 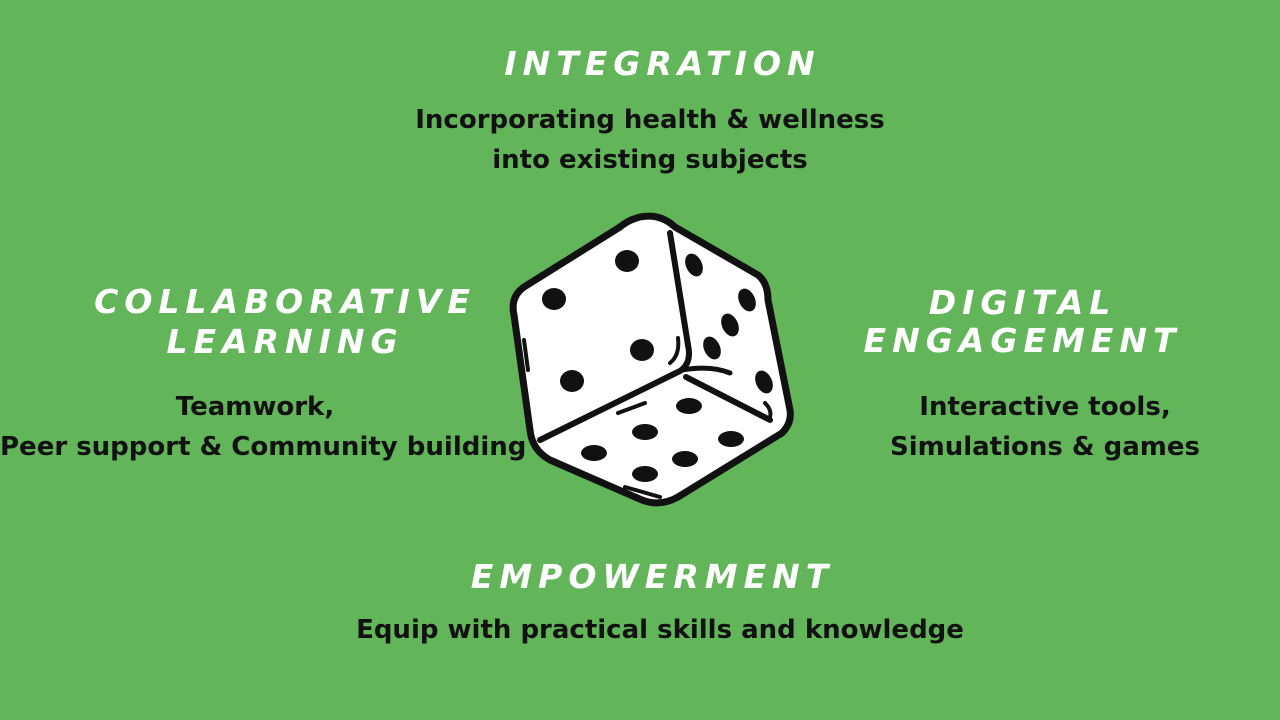 What do you see at coordinates (768, 410) in the screenshot?
I see `dice-highlight-right` at bounding box center [768, 410].